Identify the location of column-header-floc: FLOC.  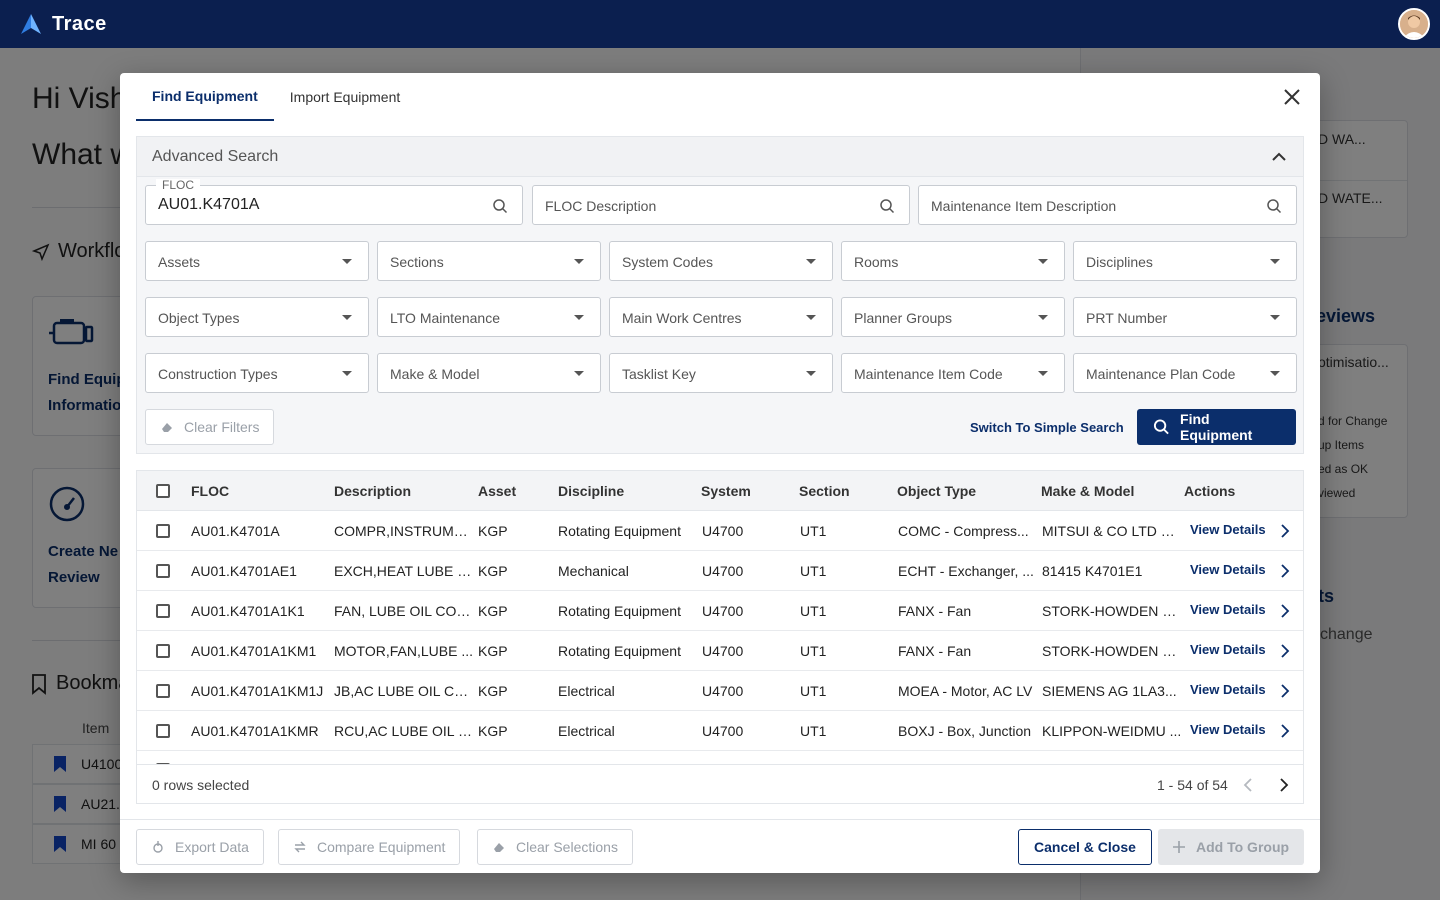
(210, 491).